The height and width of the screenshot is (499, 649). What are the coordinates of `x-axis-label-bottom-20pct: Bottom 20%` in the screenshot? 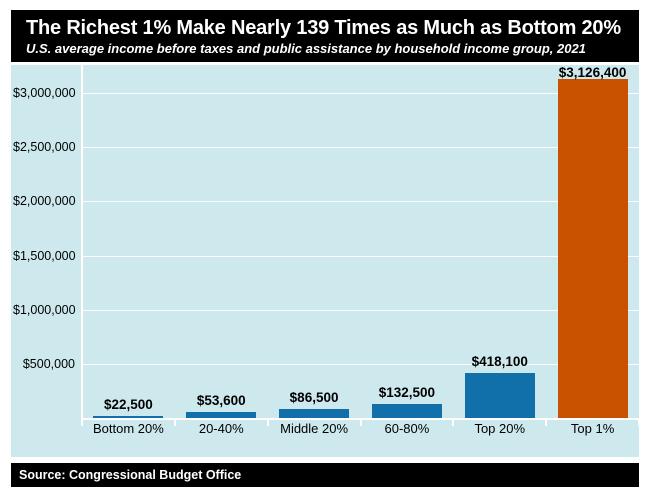 It's located at (128, 428).